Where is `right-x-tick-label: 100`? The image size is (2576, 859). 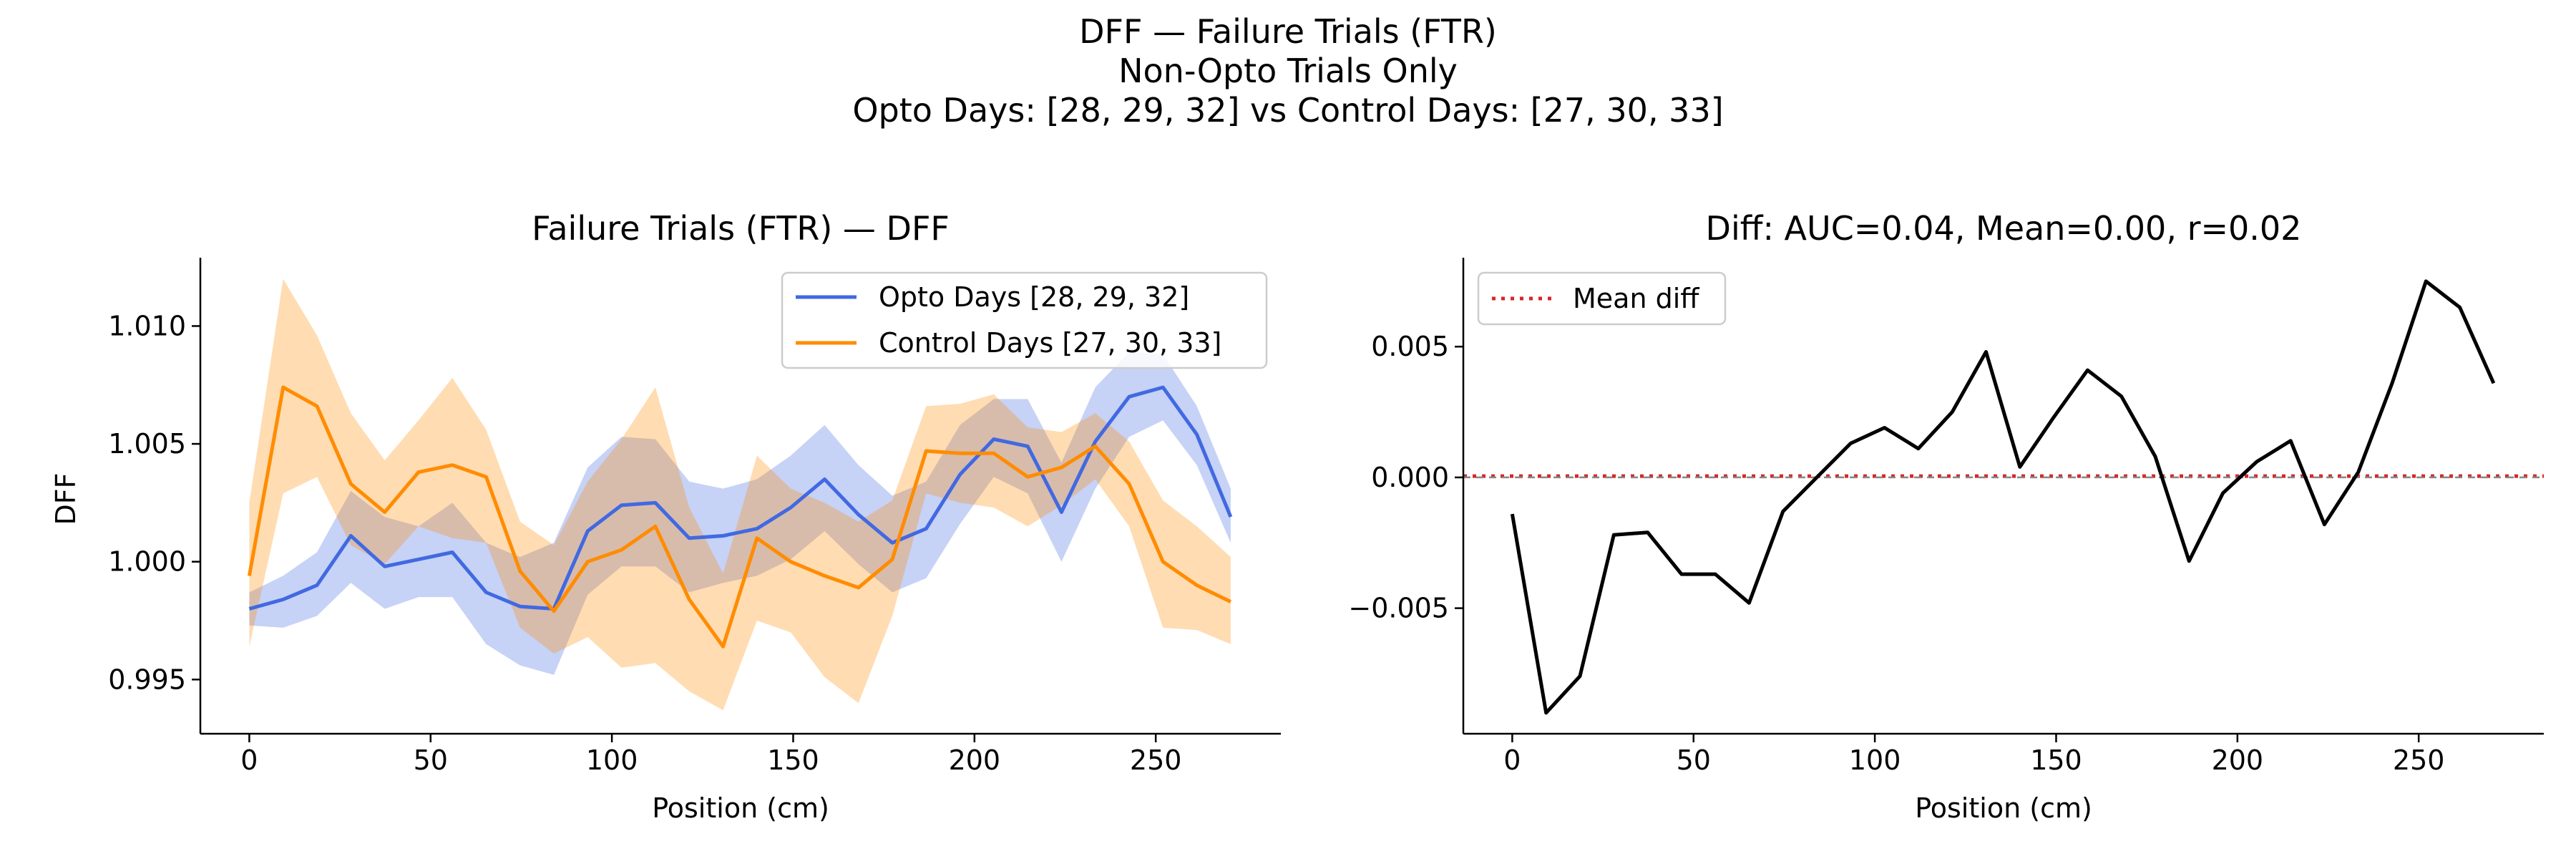
right-x-tick-label: 100 is located at coordinates (1875, 760).